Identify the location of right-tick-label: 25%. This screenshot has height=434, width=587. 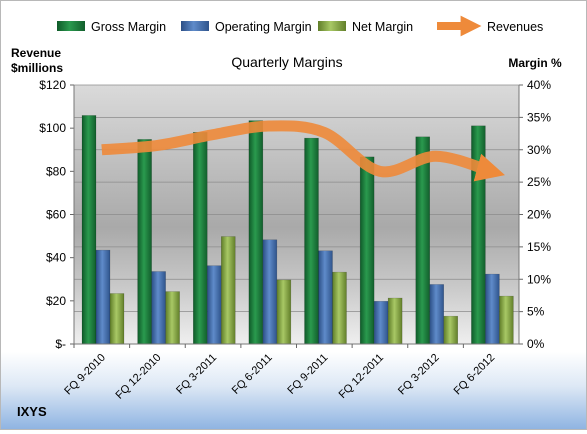
(539, 182).